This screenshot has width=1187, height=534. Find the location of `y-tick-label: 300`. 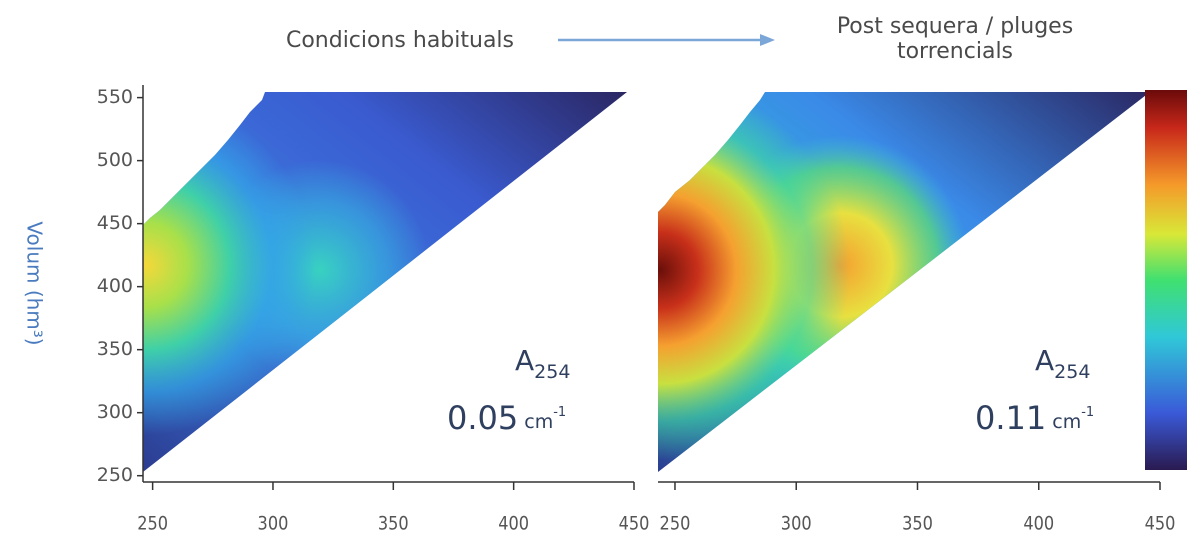

y-tick-label: 300 is located at coordinates (115, 412).